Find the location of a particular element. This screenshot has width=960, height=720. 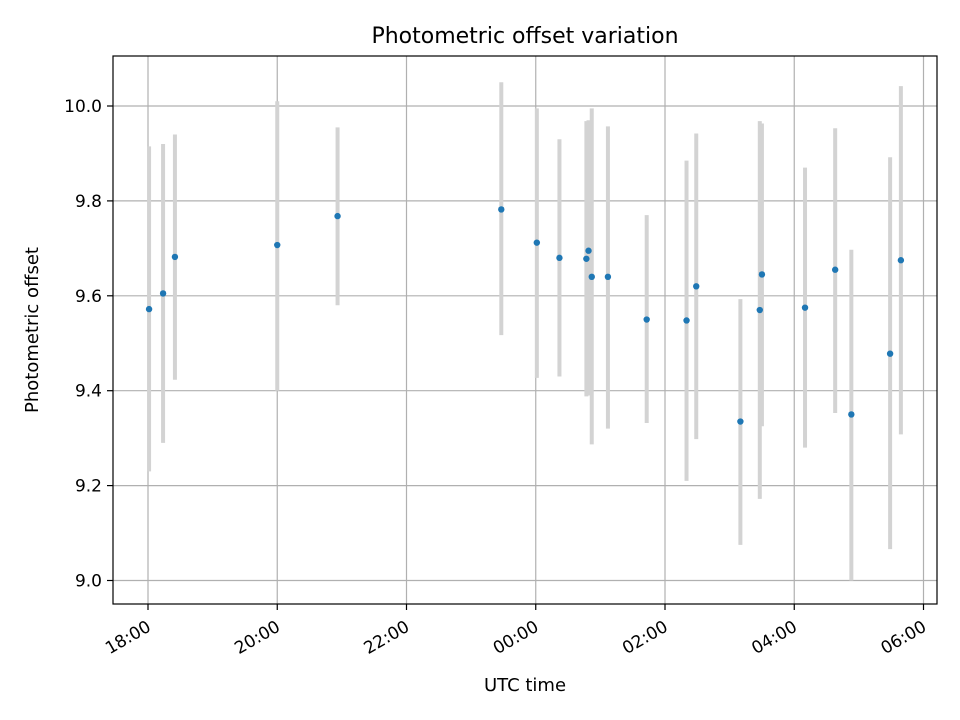

x-tick-label: 04:00 is located at coordinates (774, 638).